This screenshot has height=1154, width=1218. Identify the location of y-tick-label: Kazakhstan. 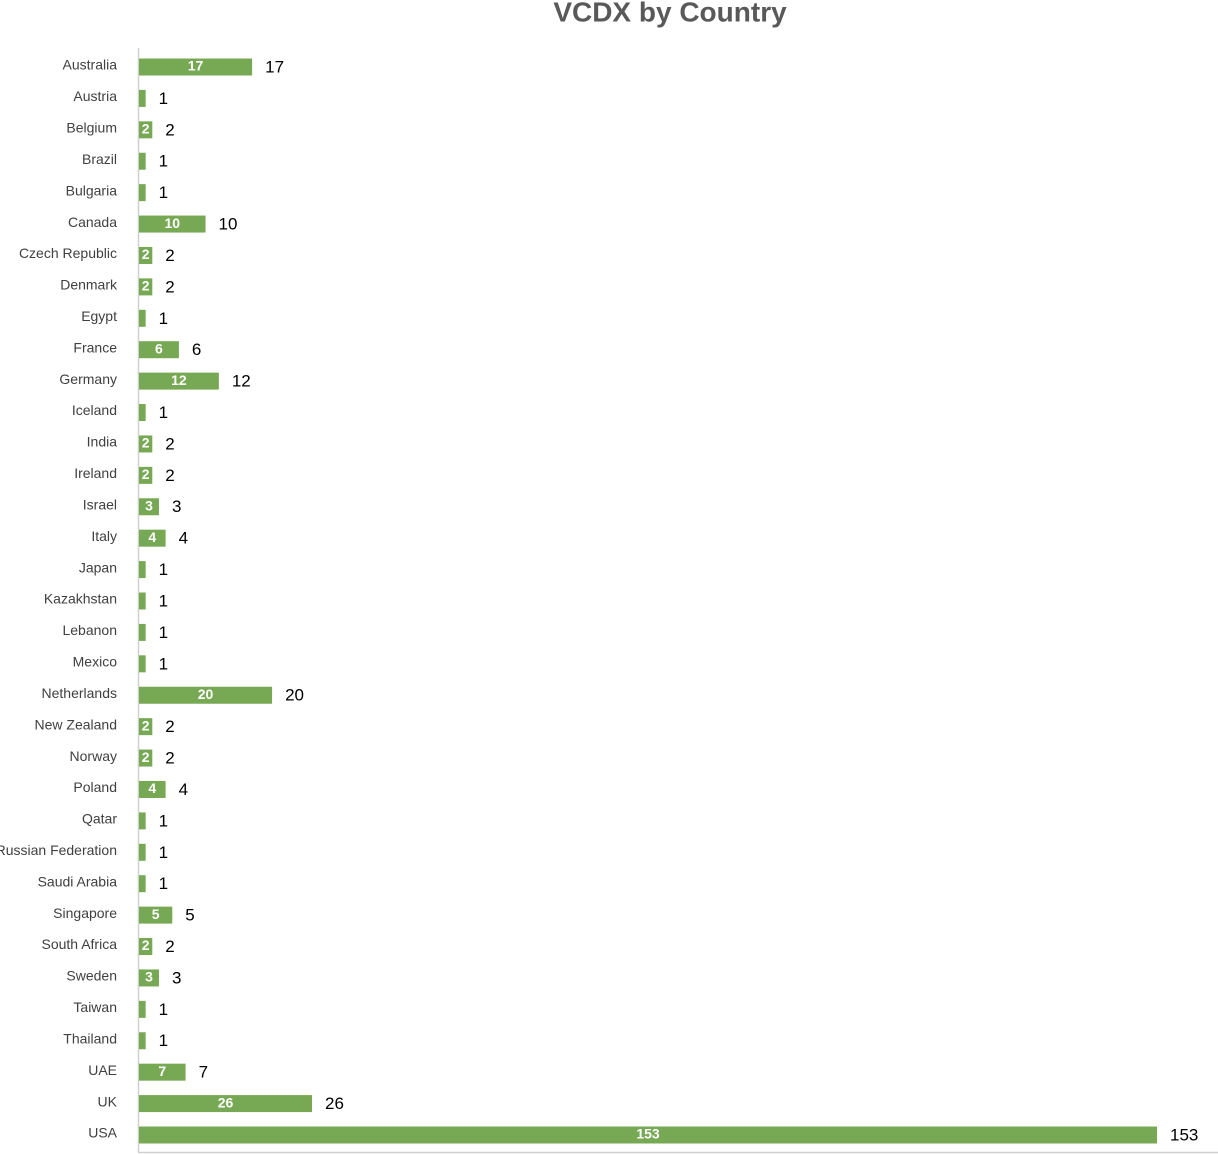
(80, 599).